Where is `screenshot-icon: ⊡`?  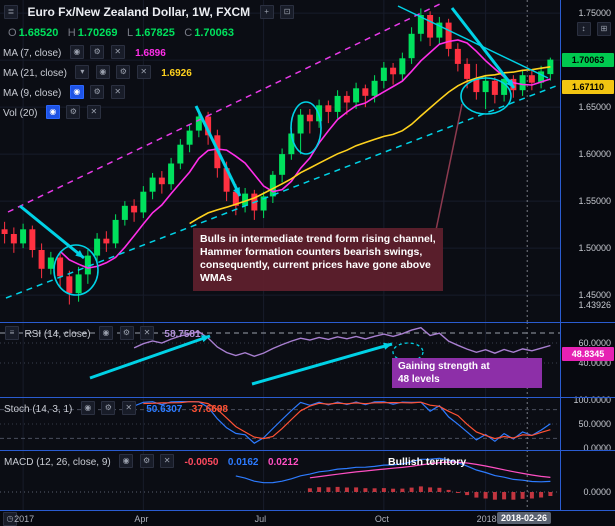 screenshot-icon: ⊡ is located at coordinates (287, 11).